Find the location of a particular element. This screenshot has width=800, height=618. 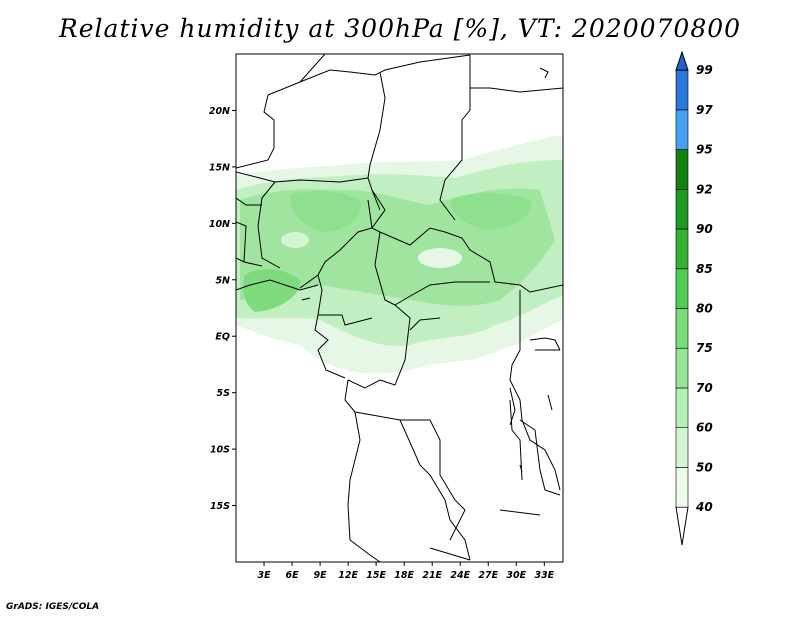

lon-tick-label: 24E is located at coordinates (460, 575).